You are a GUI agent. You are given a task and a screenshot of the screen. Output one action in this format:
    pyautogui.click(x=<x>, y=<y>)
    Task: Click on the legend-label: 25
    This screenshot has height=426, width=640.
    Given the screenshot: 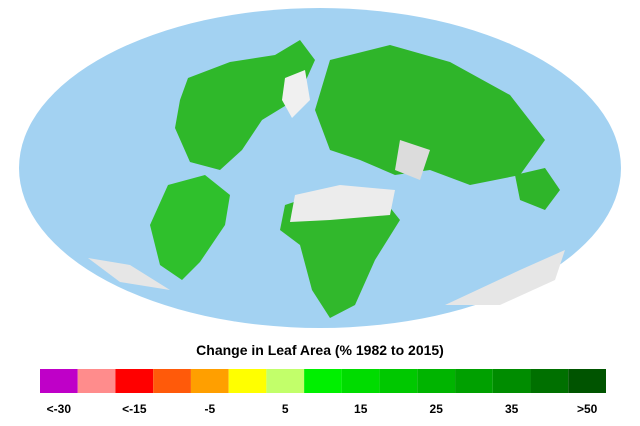 What is the action you would take?
    pyautogui.click(x=437, y=409)
    